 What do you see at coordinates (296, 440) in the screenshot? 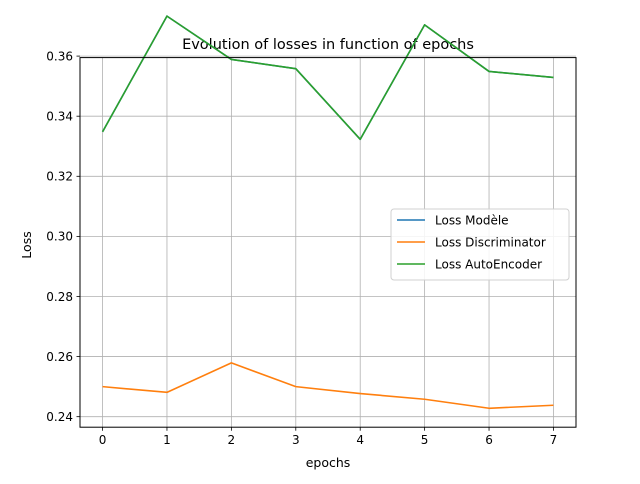
I see `x-tick-label: 3` at bounding box center [296, 440].